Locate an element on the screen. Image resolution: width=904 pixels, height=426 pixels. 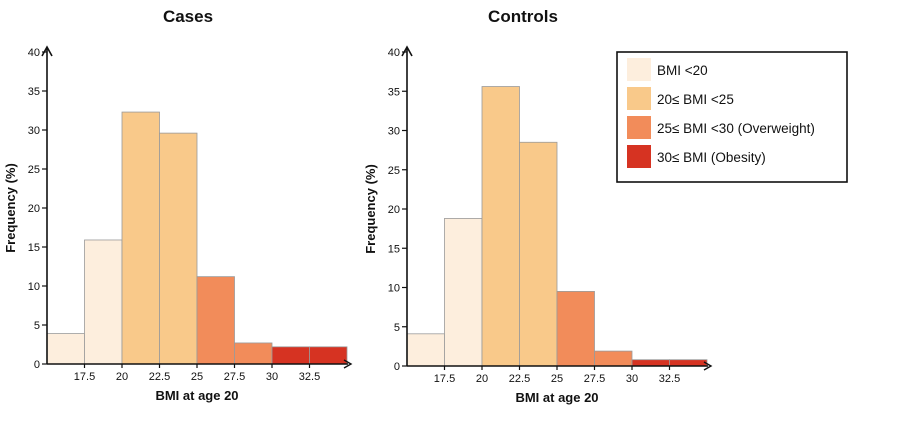
legend-label: 30≤ BMI (Obesity) is located at coordinates (711, 157).